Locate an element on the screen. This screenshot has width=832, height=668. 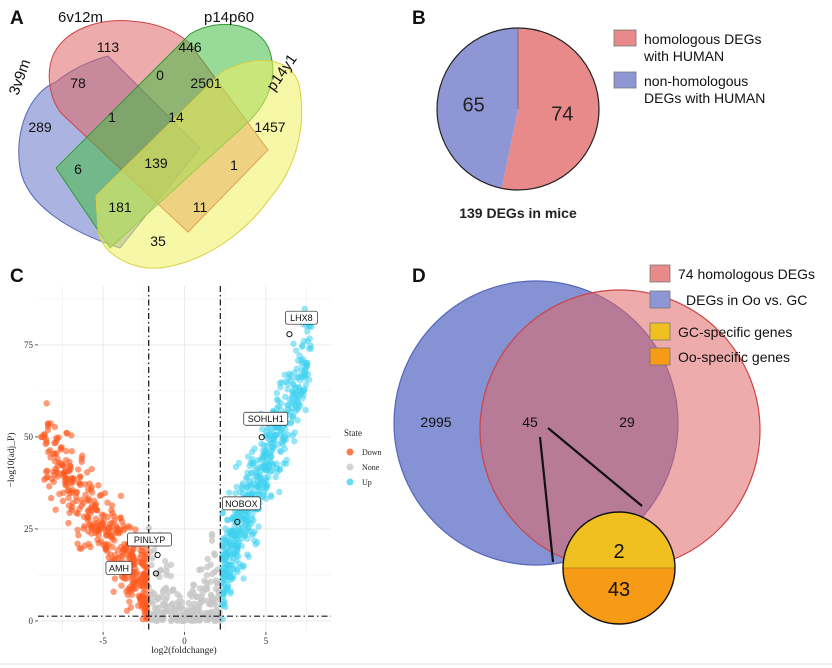
gene-label: LHX8 is located at coordinates (301, 318).